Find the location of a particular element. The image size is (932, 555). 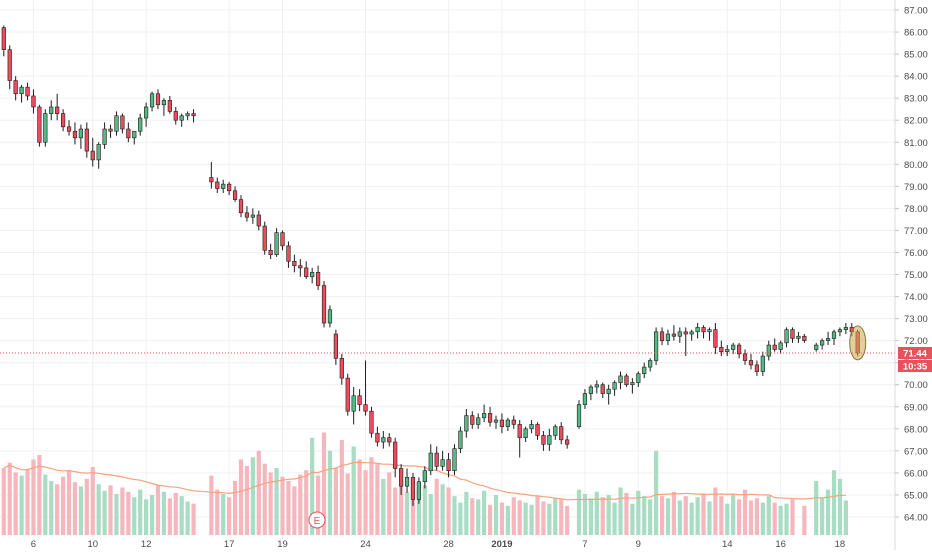

last-price-badge-bg is located at coordinates (915, 352).